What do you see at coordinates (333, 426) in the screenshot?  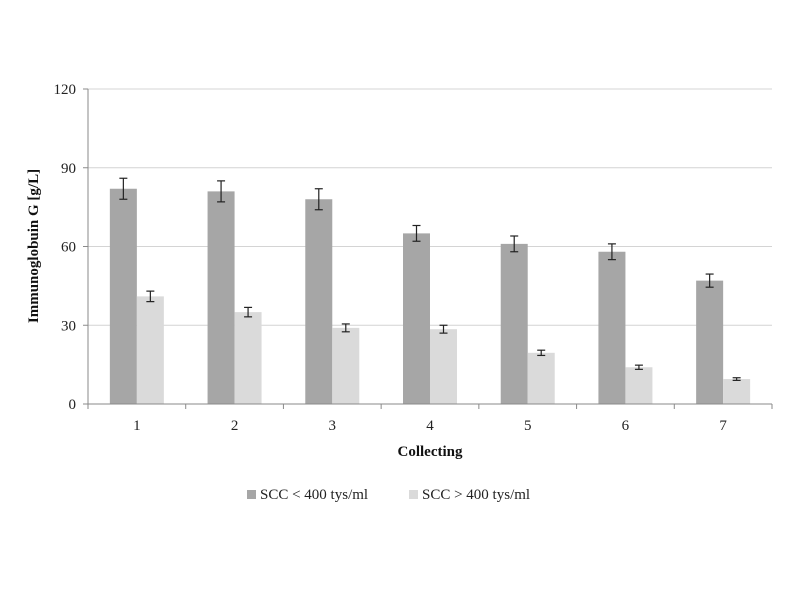 I see `x-tick-label: 3` at bounding box center [333, 426].